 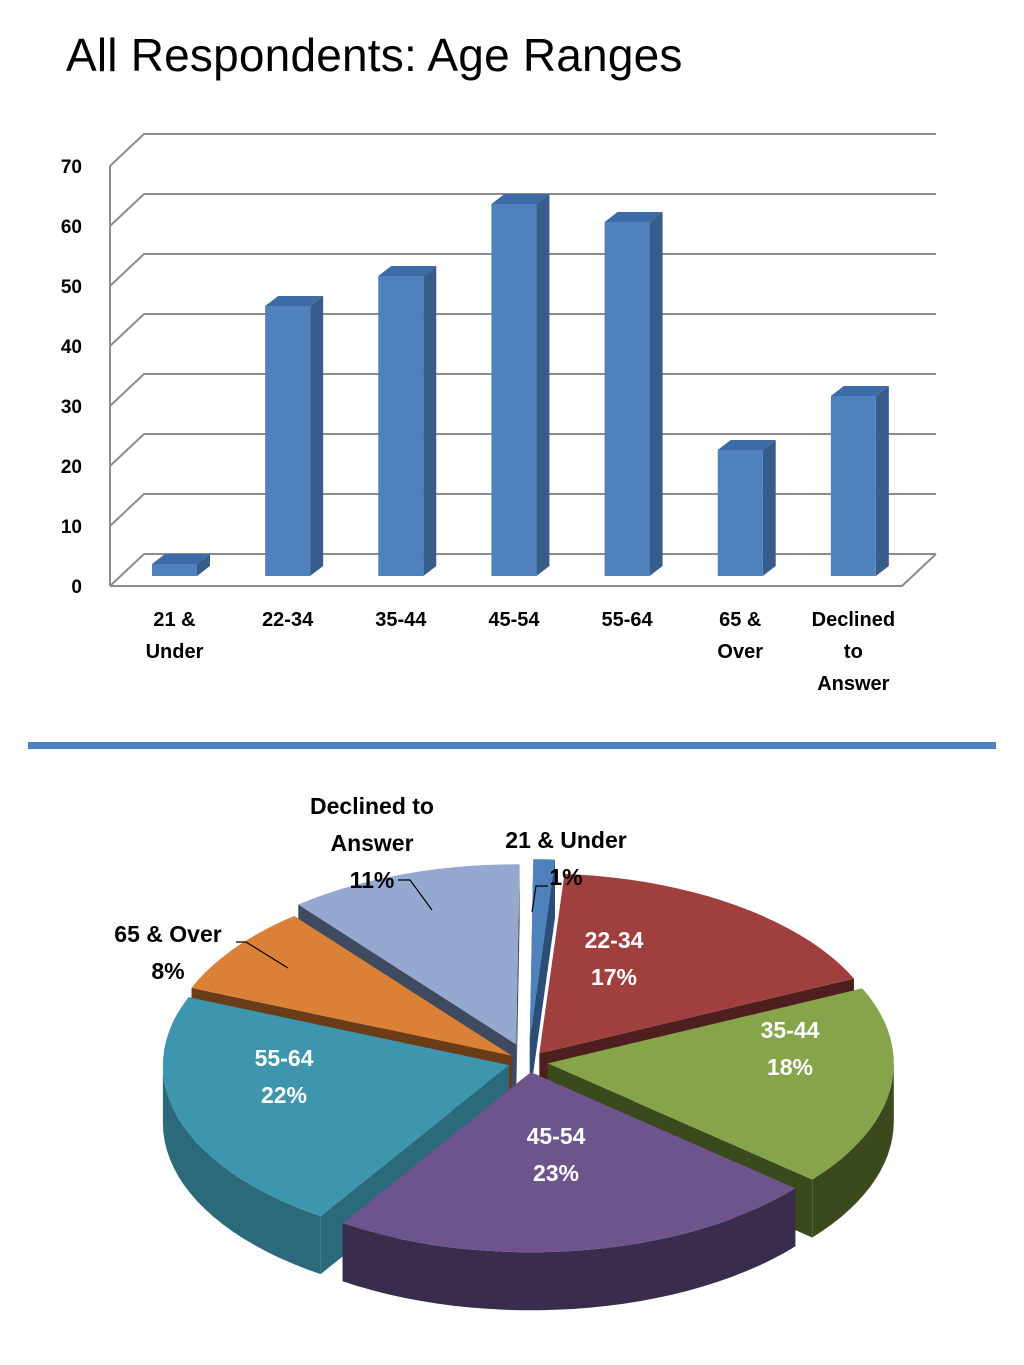 What do you see at coordinates (71, 227) in the screenshot?
I see `y-tick-label: 60` at bounding box center [71, 227].